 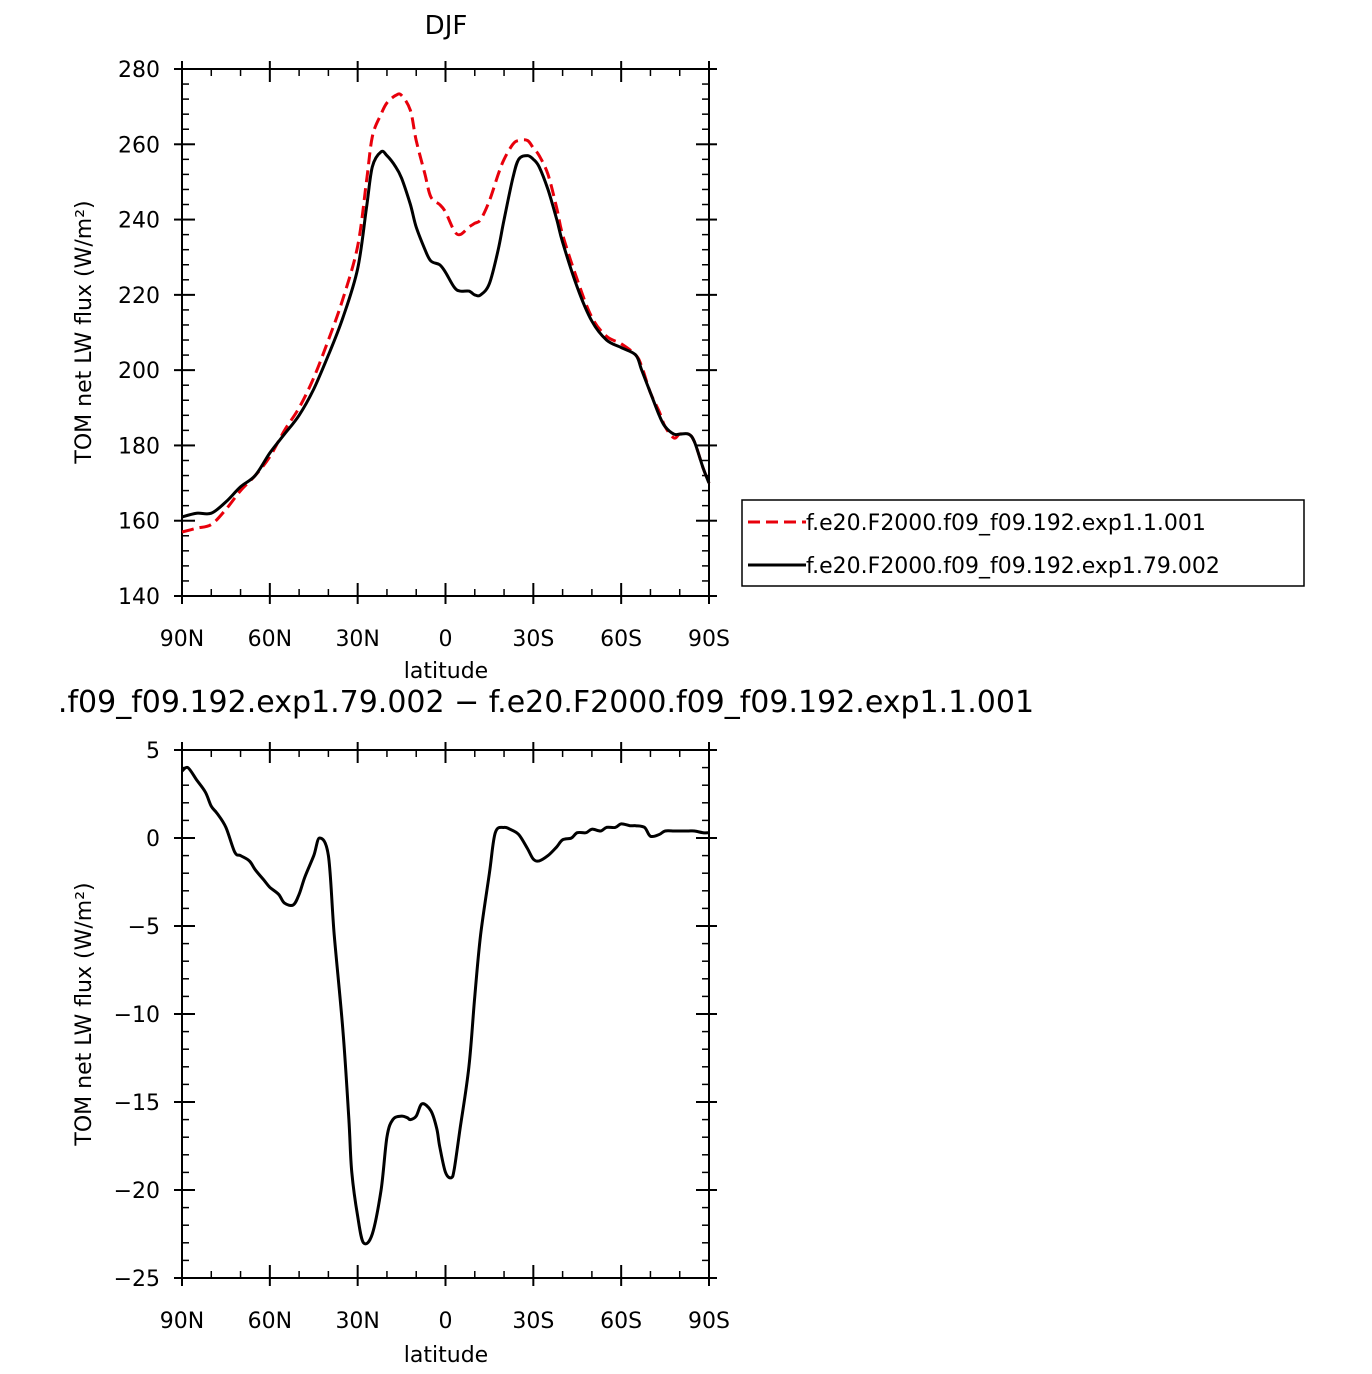 I want to click on top-y-axis-label: TOM net LW flux (W/m²), so click(x=84, y=332).